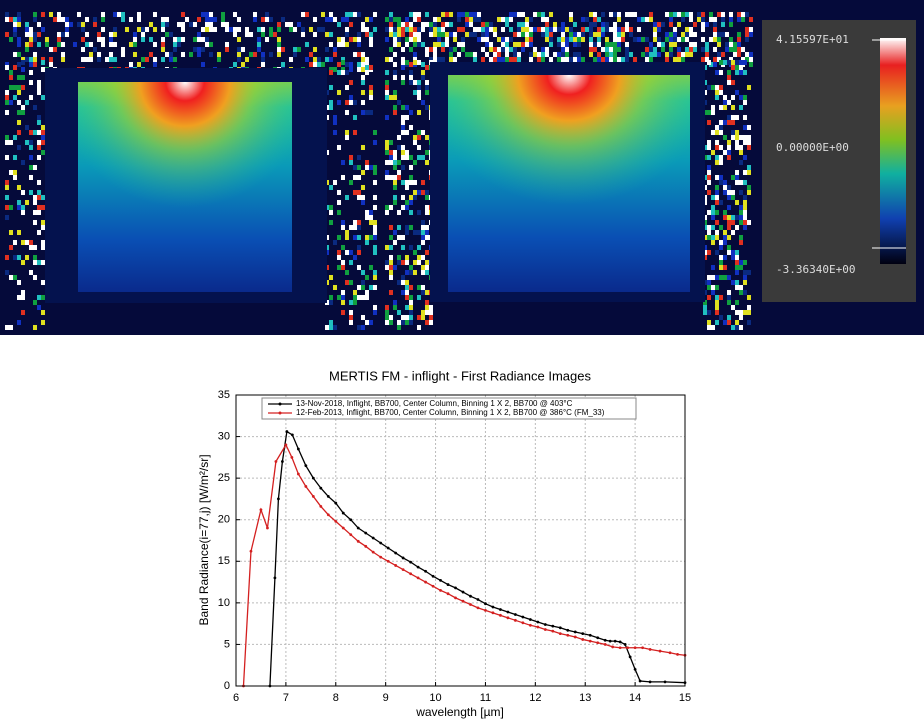 Image resolution: width=924 pixels, height=722 pixels. What do you see at coordinates (236, 698) in the screenshot?
I see `x-tick-label: 6` at bounding box center [236, 698].